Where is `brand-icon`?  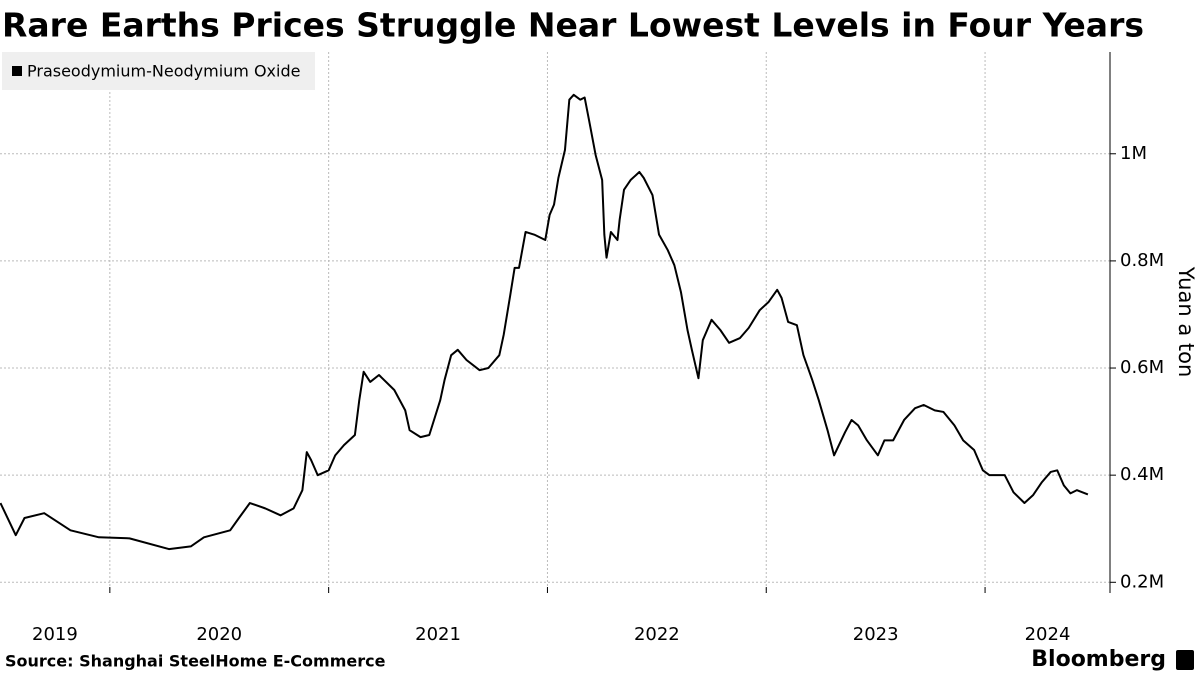
brand-icon is located at coordinates (1185, 660).